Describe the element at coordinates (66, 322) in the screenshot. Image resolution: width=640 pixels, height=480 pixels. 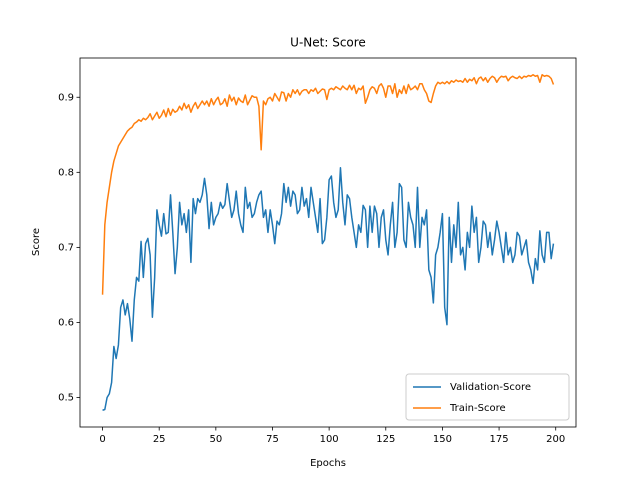
I see `y-tick-label: 0.6` at that location.